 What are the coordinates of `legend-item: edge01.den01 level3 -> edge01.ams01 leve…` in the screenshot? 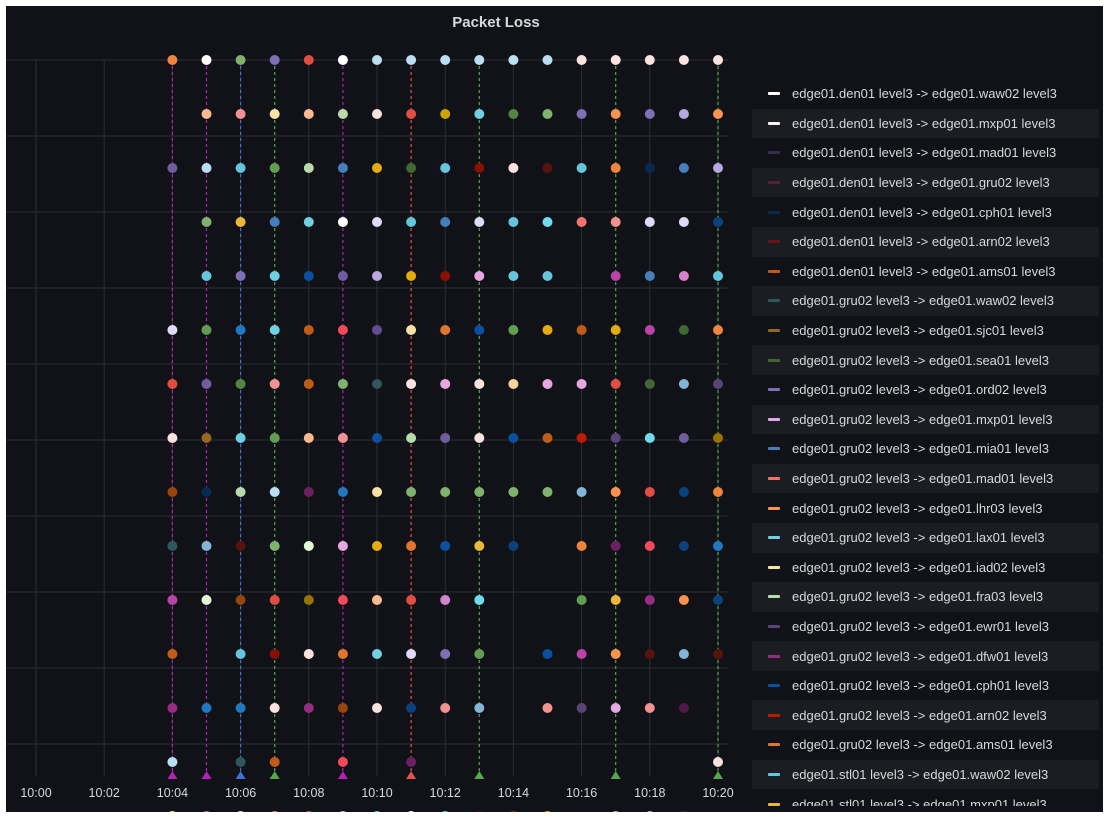 It's located at (925, 272).